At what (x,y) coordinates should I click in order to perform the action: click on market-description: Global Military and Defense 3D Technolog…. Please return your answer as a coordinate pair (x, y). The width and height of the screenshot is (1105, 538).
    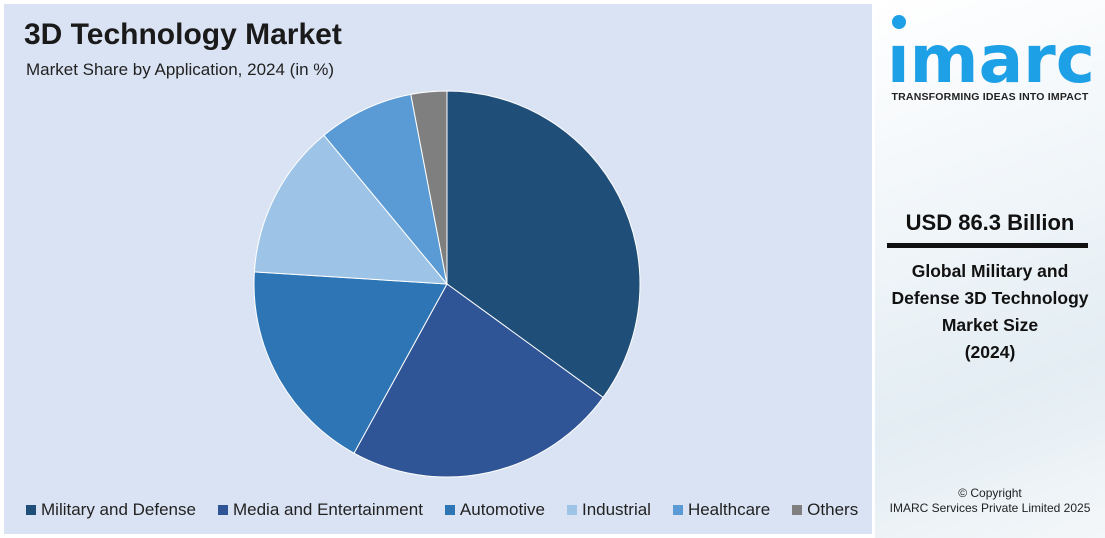
    Looking at the image, I should click on (990, 312).